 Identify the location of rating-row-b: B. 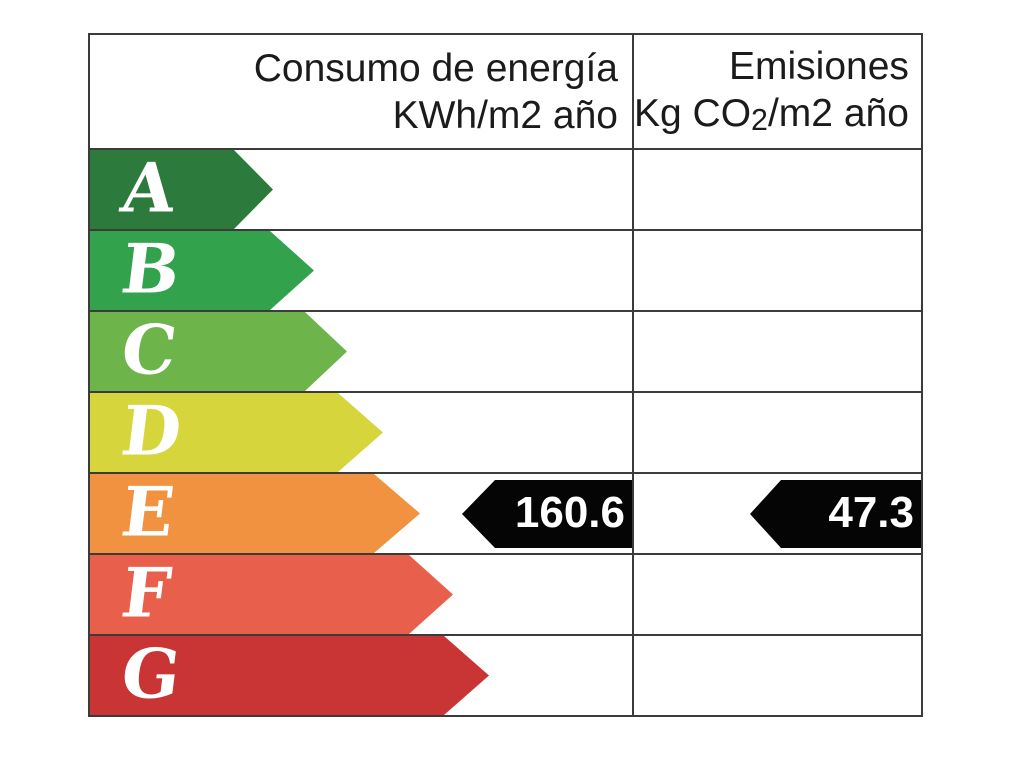
(505, 270).